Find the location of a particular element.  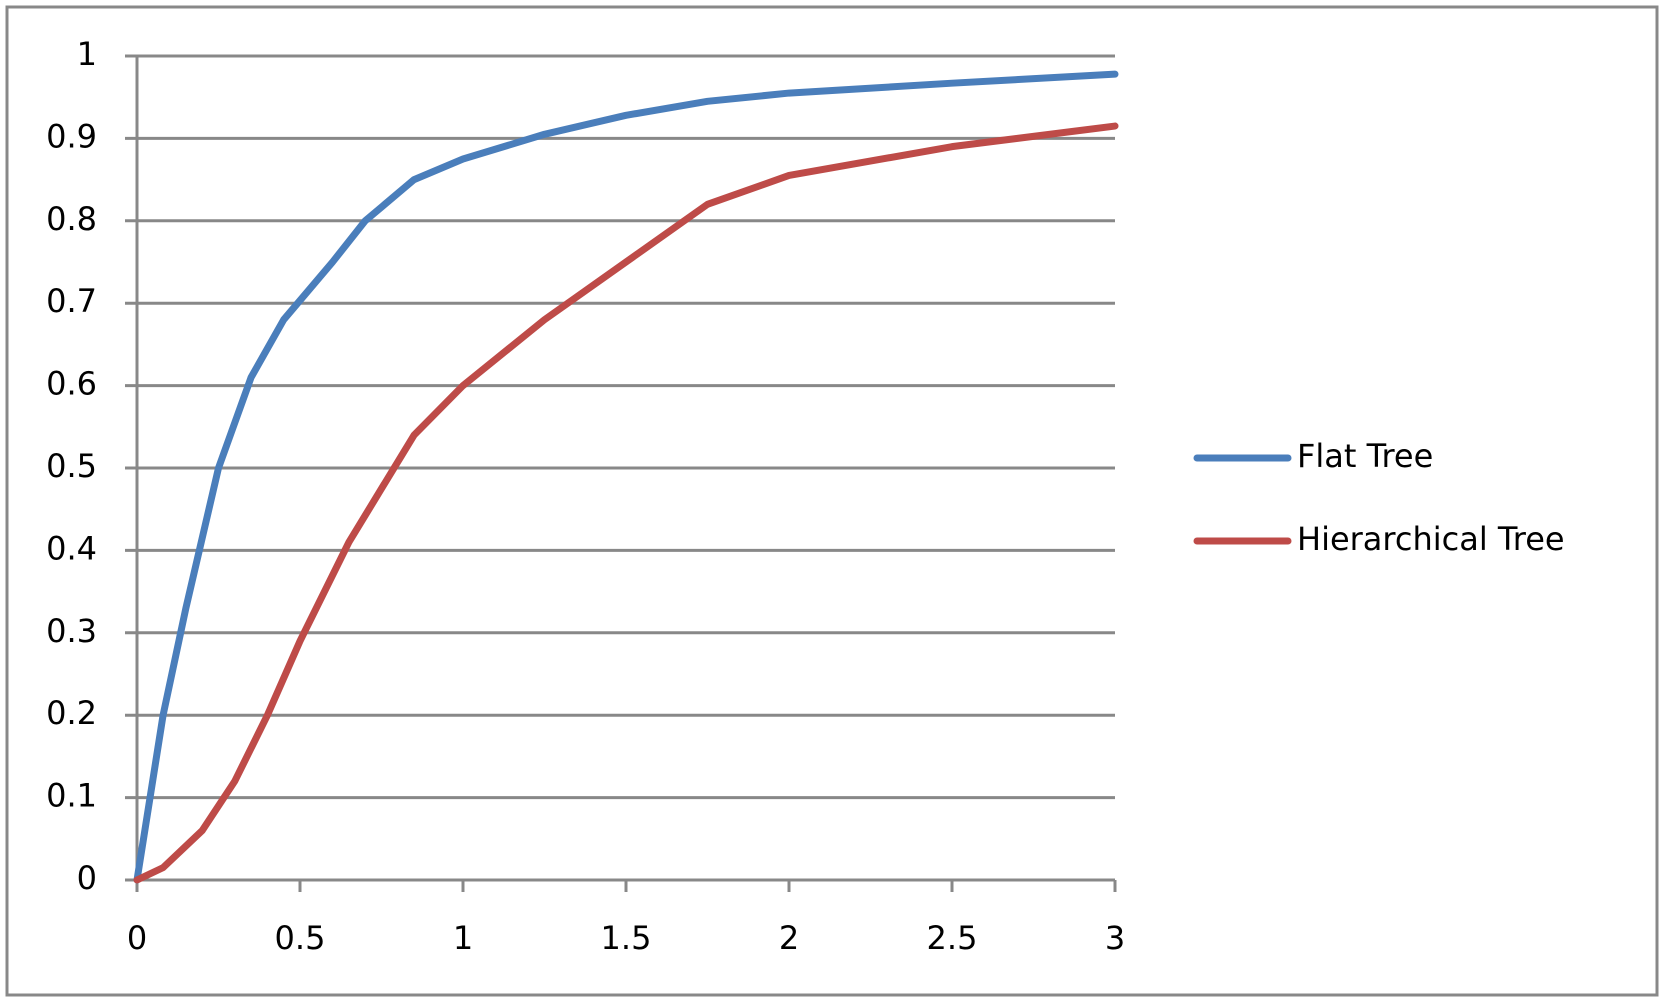

y-tick-label: 0.3 is located at coordinates (71, 631).